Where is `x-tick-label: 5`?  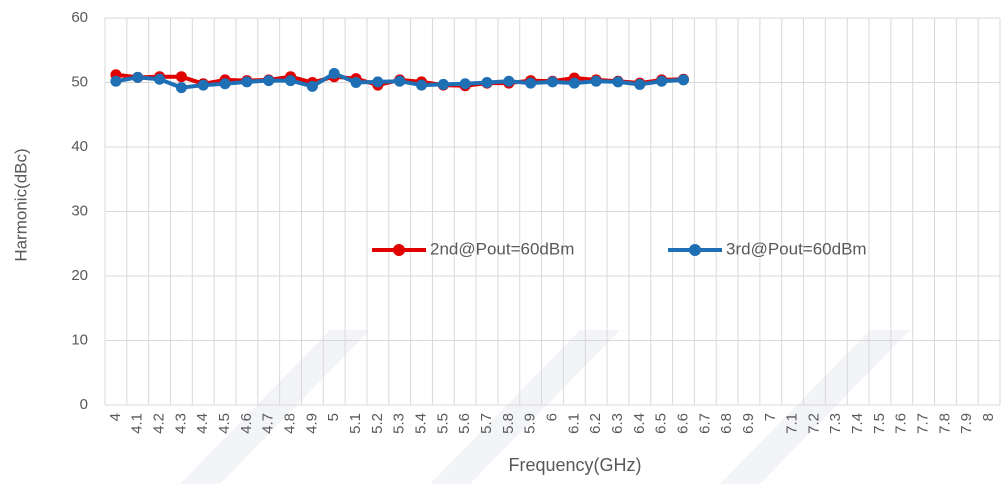
x-tick-label: 5 is located at coordinates (333, 417).